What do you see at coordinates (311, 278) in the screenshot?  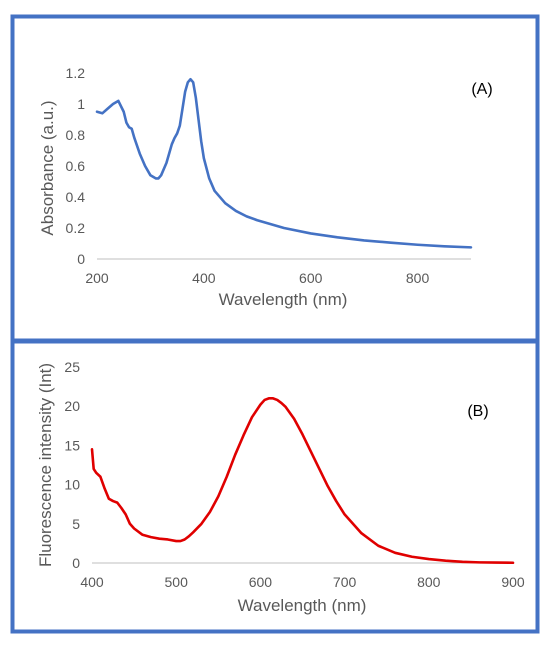 I see `panel-a-x-tick-label: 600` at bounding box center [311, 278].